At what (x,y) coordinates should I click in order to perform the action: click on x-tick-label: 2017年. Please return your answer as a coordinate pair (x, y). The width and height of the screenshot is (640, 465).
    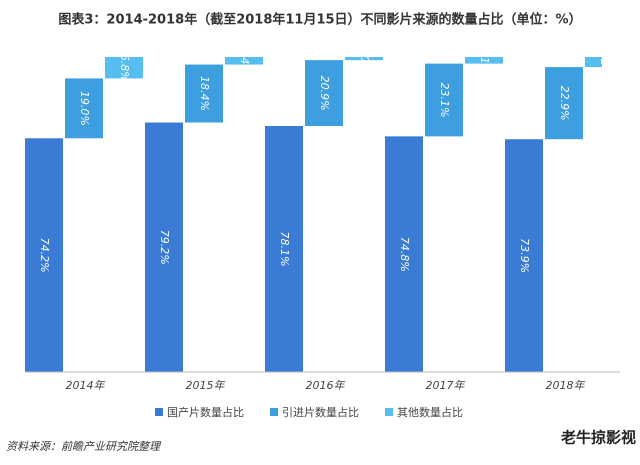
    Looking at the image, I should click on (446, 385).